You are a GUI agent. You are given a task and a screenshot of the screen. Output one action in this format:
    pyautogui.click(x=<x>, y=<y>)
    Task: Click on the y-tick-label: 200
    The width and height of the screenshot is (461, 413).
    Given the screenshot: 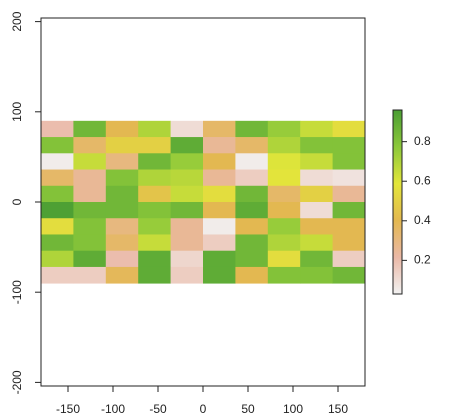 What is the action you would take?
    pyautogui.click(x=17, y=21)
    